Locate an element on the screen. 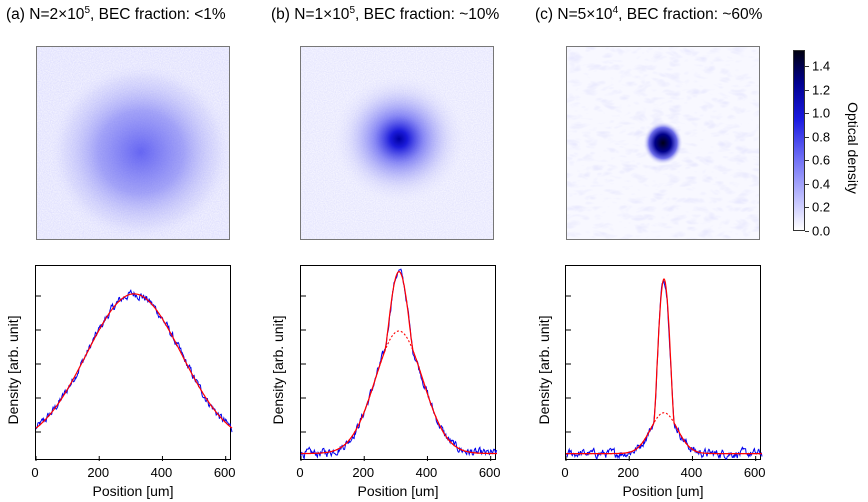  colorbar-tick-label: 1.4 is located at coordinates (821, 66).